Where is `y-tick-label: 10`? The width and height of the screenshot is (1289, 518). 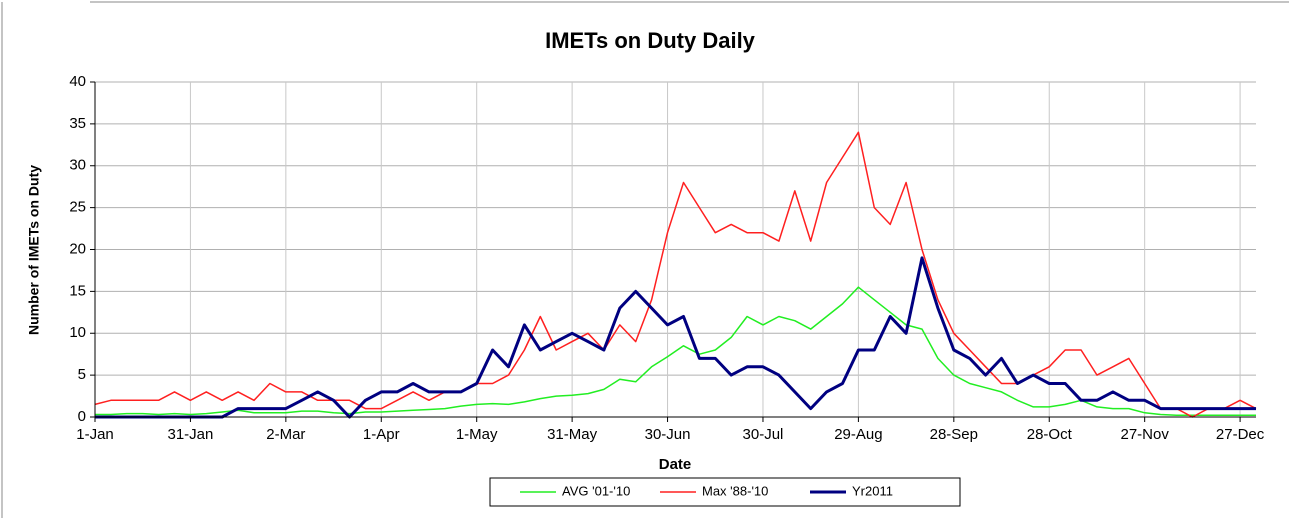
y-tick-label: 10 is located at coordinates (77, 332).